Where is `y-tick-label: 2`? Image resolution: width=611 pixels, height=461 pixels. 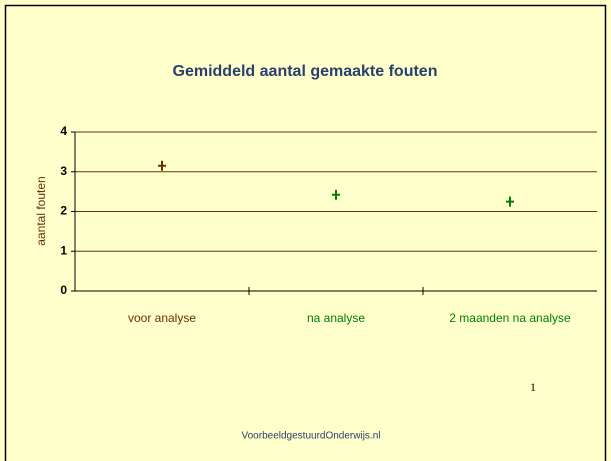
y-tick-label: 2 is located at coordinates (63, 211).